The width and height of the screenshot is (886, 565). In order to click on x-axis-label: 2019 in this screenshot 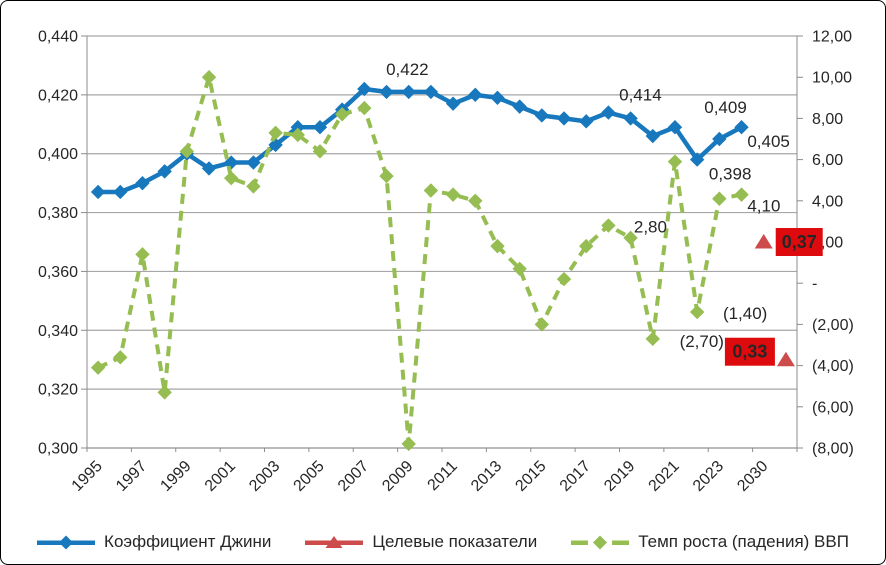, I will do `click(619, 476)`.